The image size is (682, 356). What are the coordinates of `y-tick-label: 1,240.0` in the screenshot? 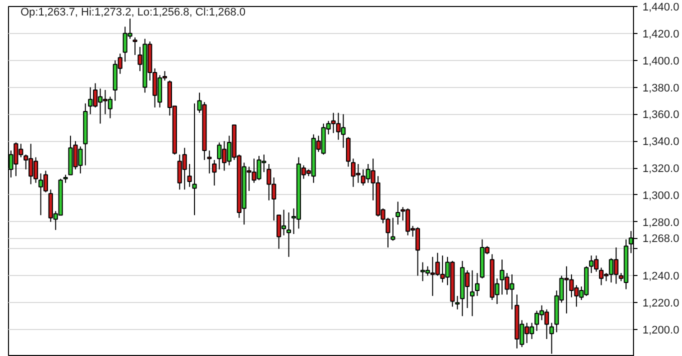 It's located at (661, 276).